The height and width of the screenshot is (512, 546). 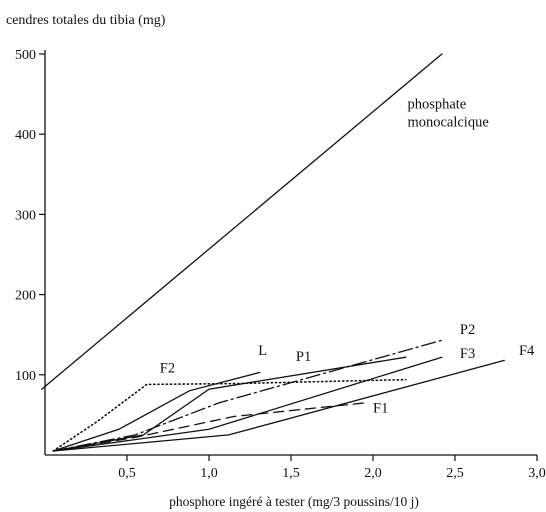 I want to click on series-line-p1, so click(x=229, y=404).